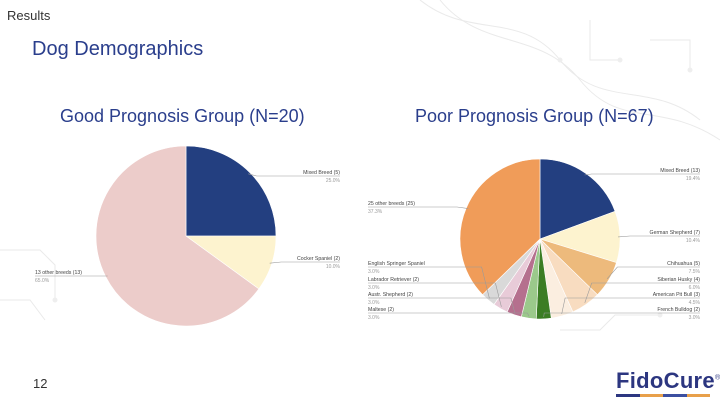 The width and height of the screenshot is (720, 405). I want to click on slice-percent-labrador-retriever: 3.0%, so click(374, 288).